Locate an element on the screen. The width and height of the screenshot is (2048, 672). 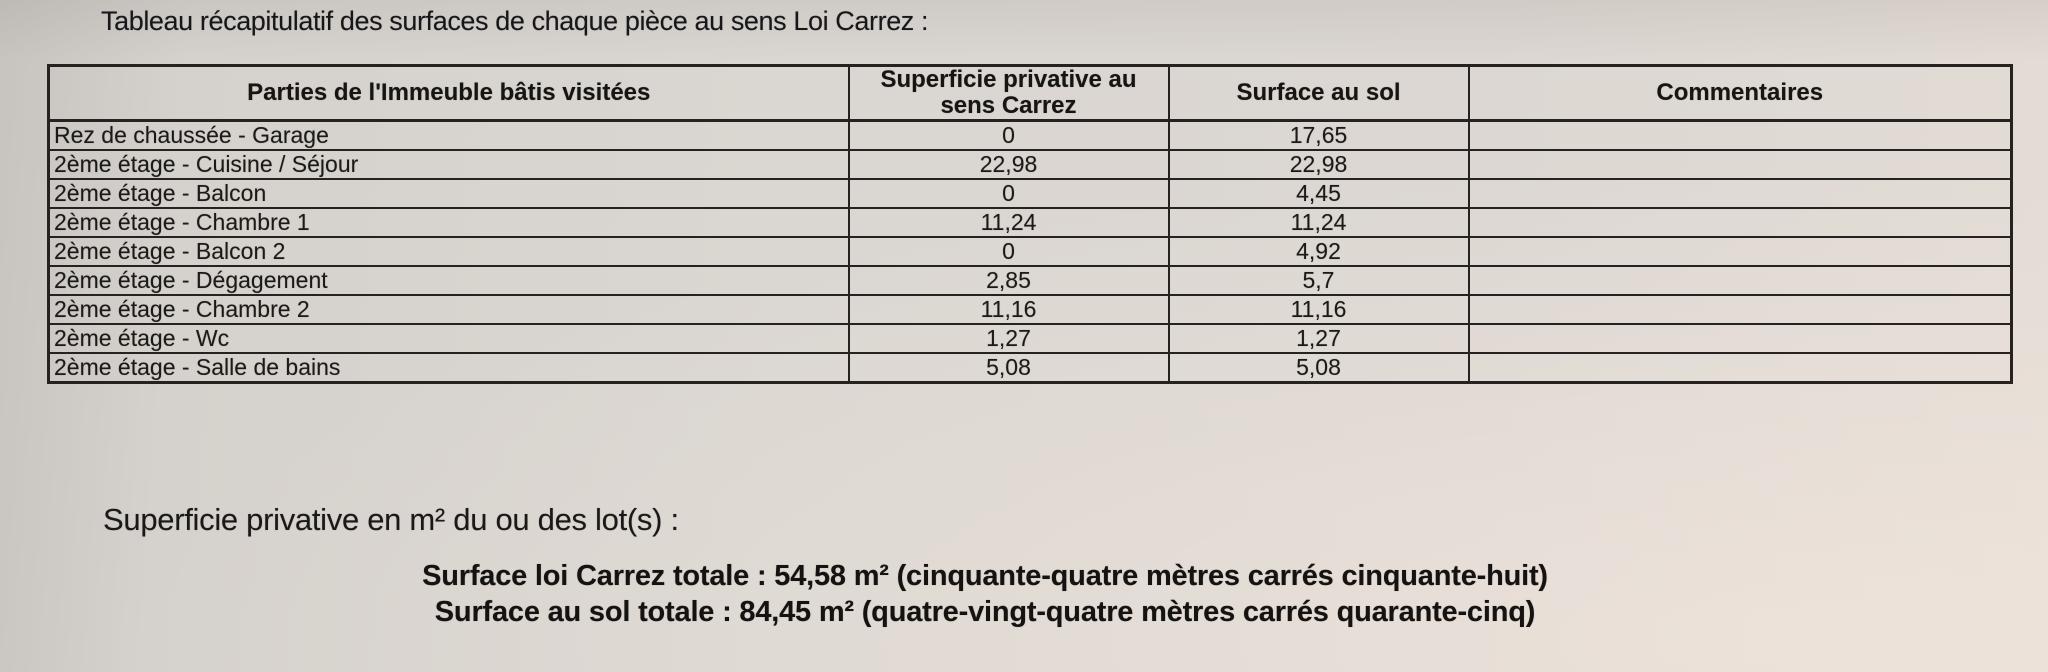
cell-sol: 5,08 is located at coordinates (1318, 367).